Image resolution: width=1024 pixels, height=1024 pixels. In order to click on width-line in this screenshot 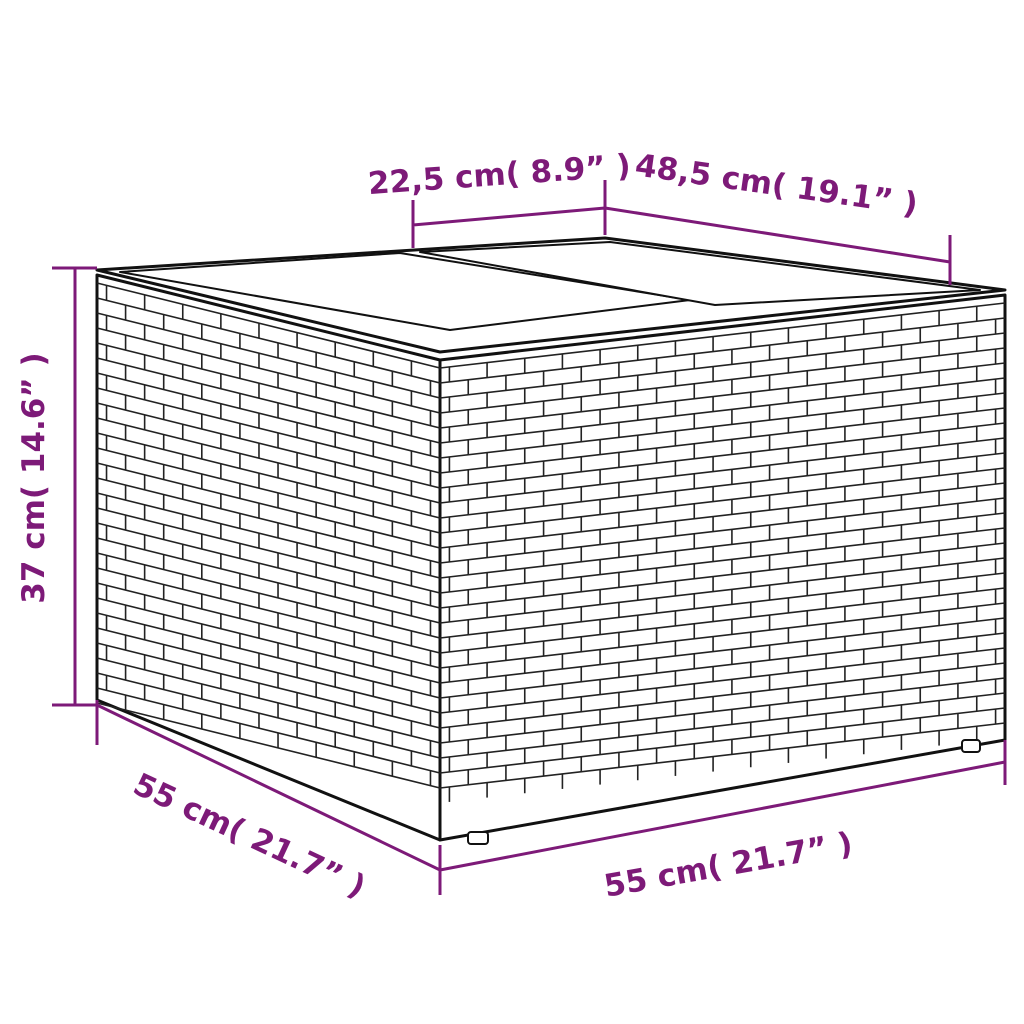, I will do `click(723, 806)`.